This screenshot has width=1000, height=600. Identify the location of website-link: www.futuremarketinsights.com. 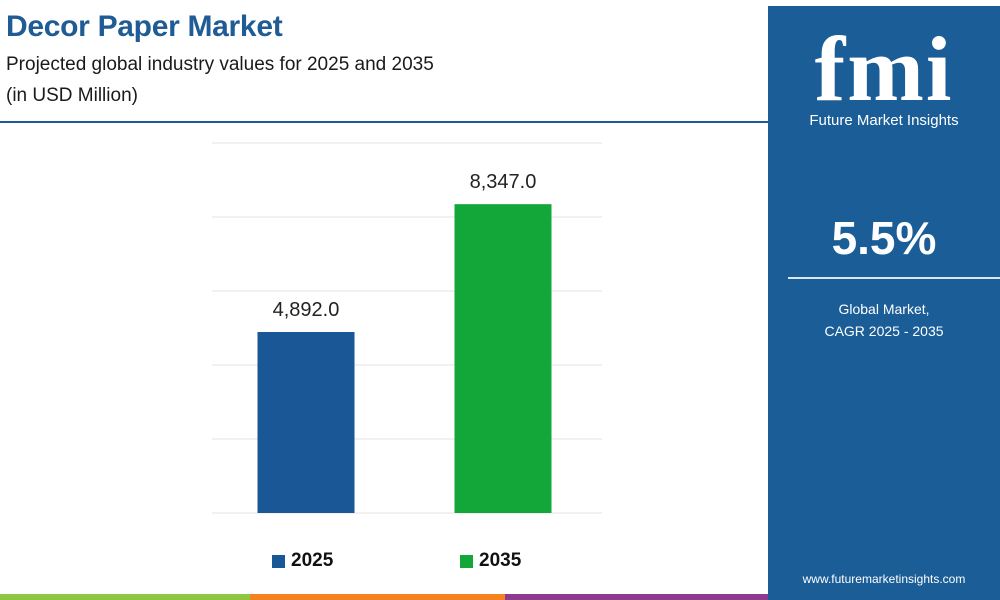
(884, 579).